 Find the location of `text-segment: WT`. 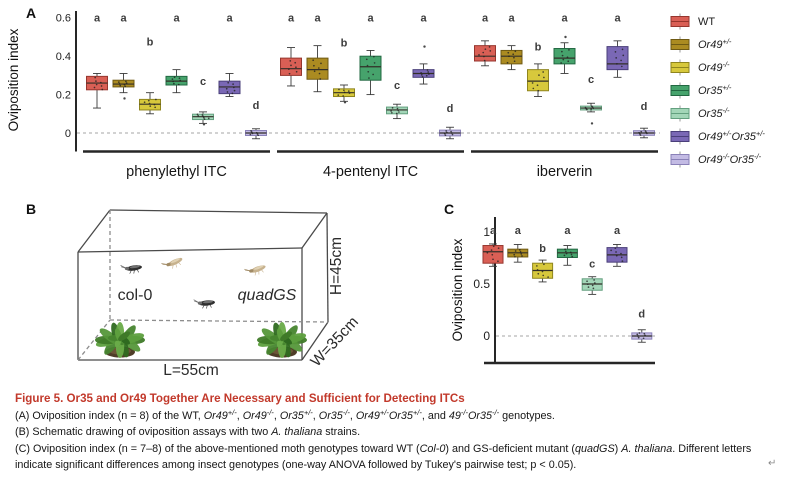

text-segment: WT is located at coordinates (707, 21).